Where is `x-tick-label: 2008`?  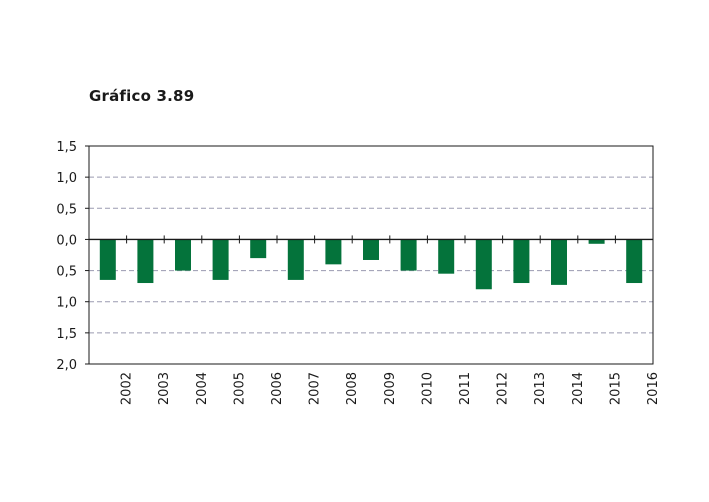
x-tick-label: 2008 is located at coordinates (352, 388).